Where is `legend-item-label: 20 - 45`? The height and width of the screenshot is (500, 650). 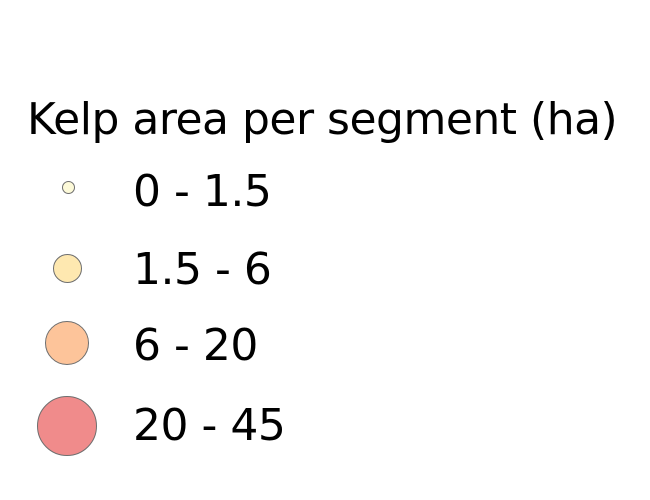
legend-item-label: 20 - 45 is located at coordinates (209, 425).